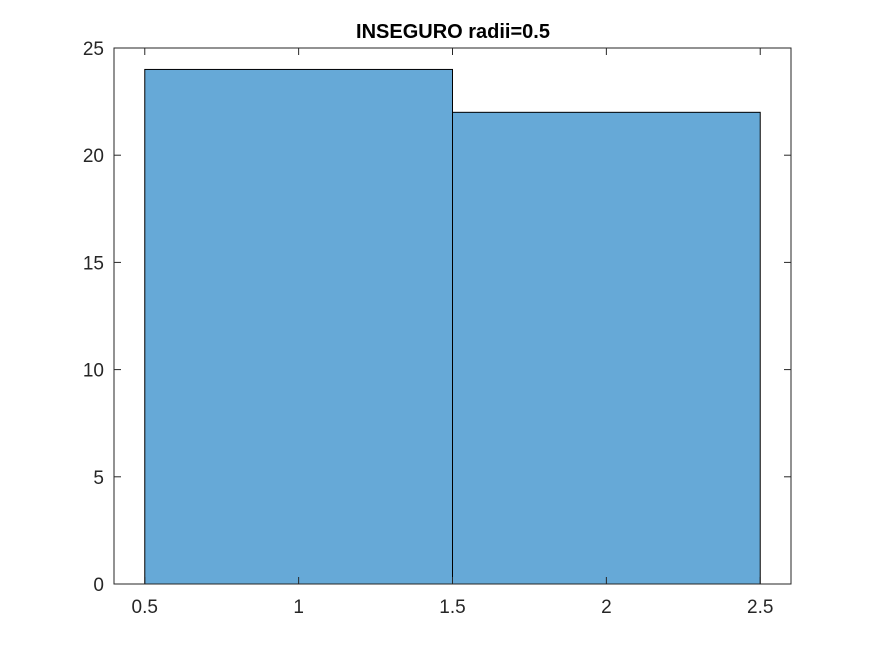  Describe the element at coordinates (93, 263) in the screenshot. I see `y-tick-label: 15` at that location.